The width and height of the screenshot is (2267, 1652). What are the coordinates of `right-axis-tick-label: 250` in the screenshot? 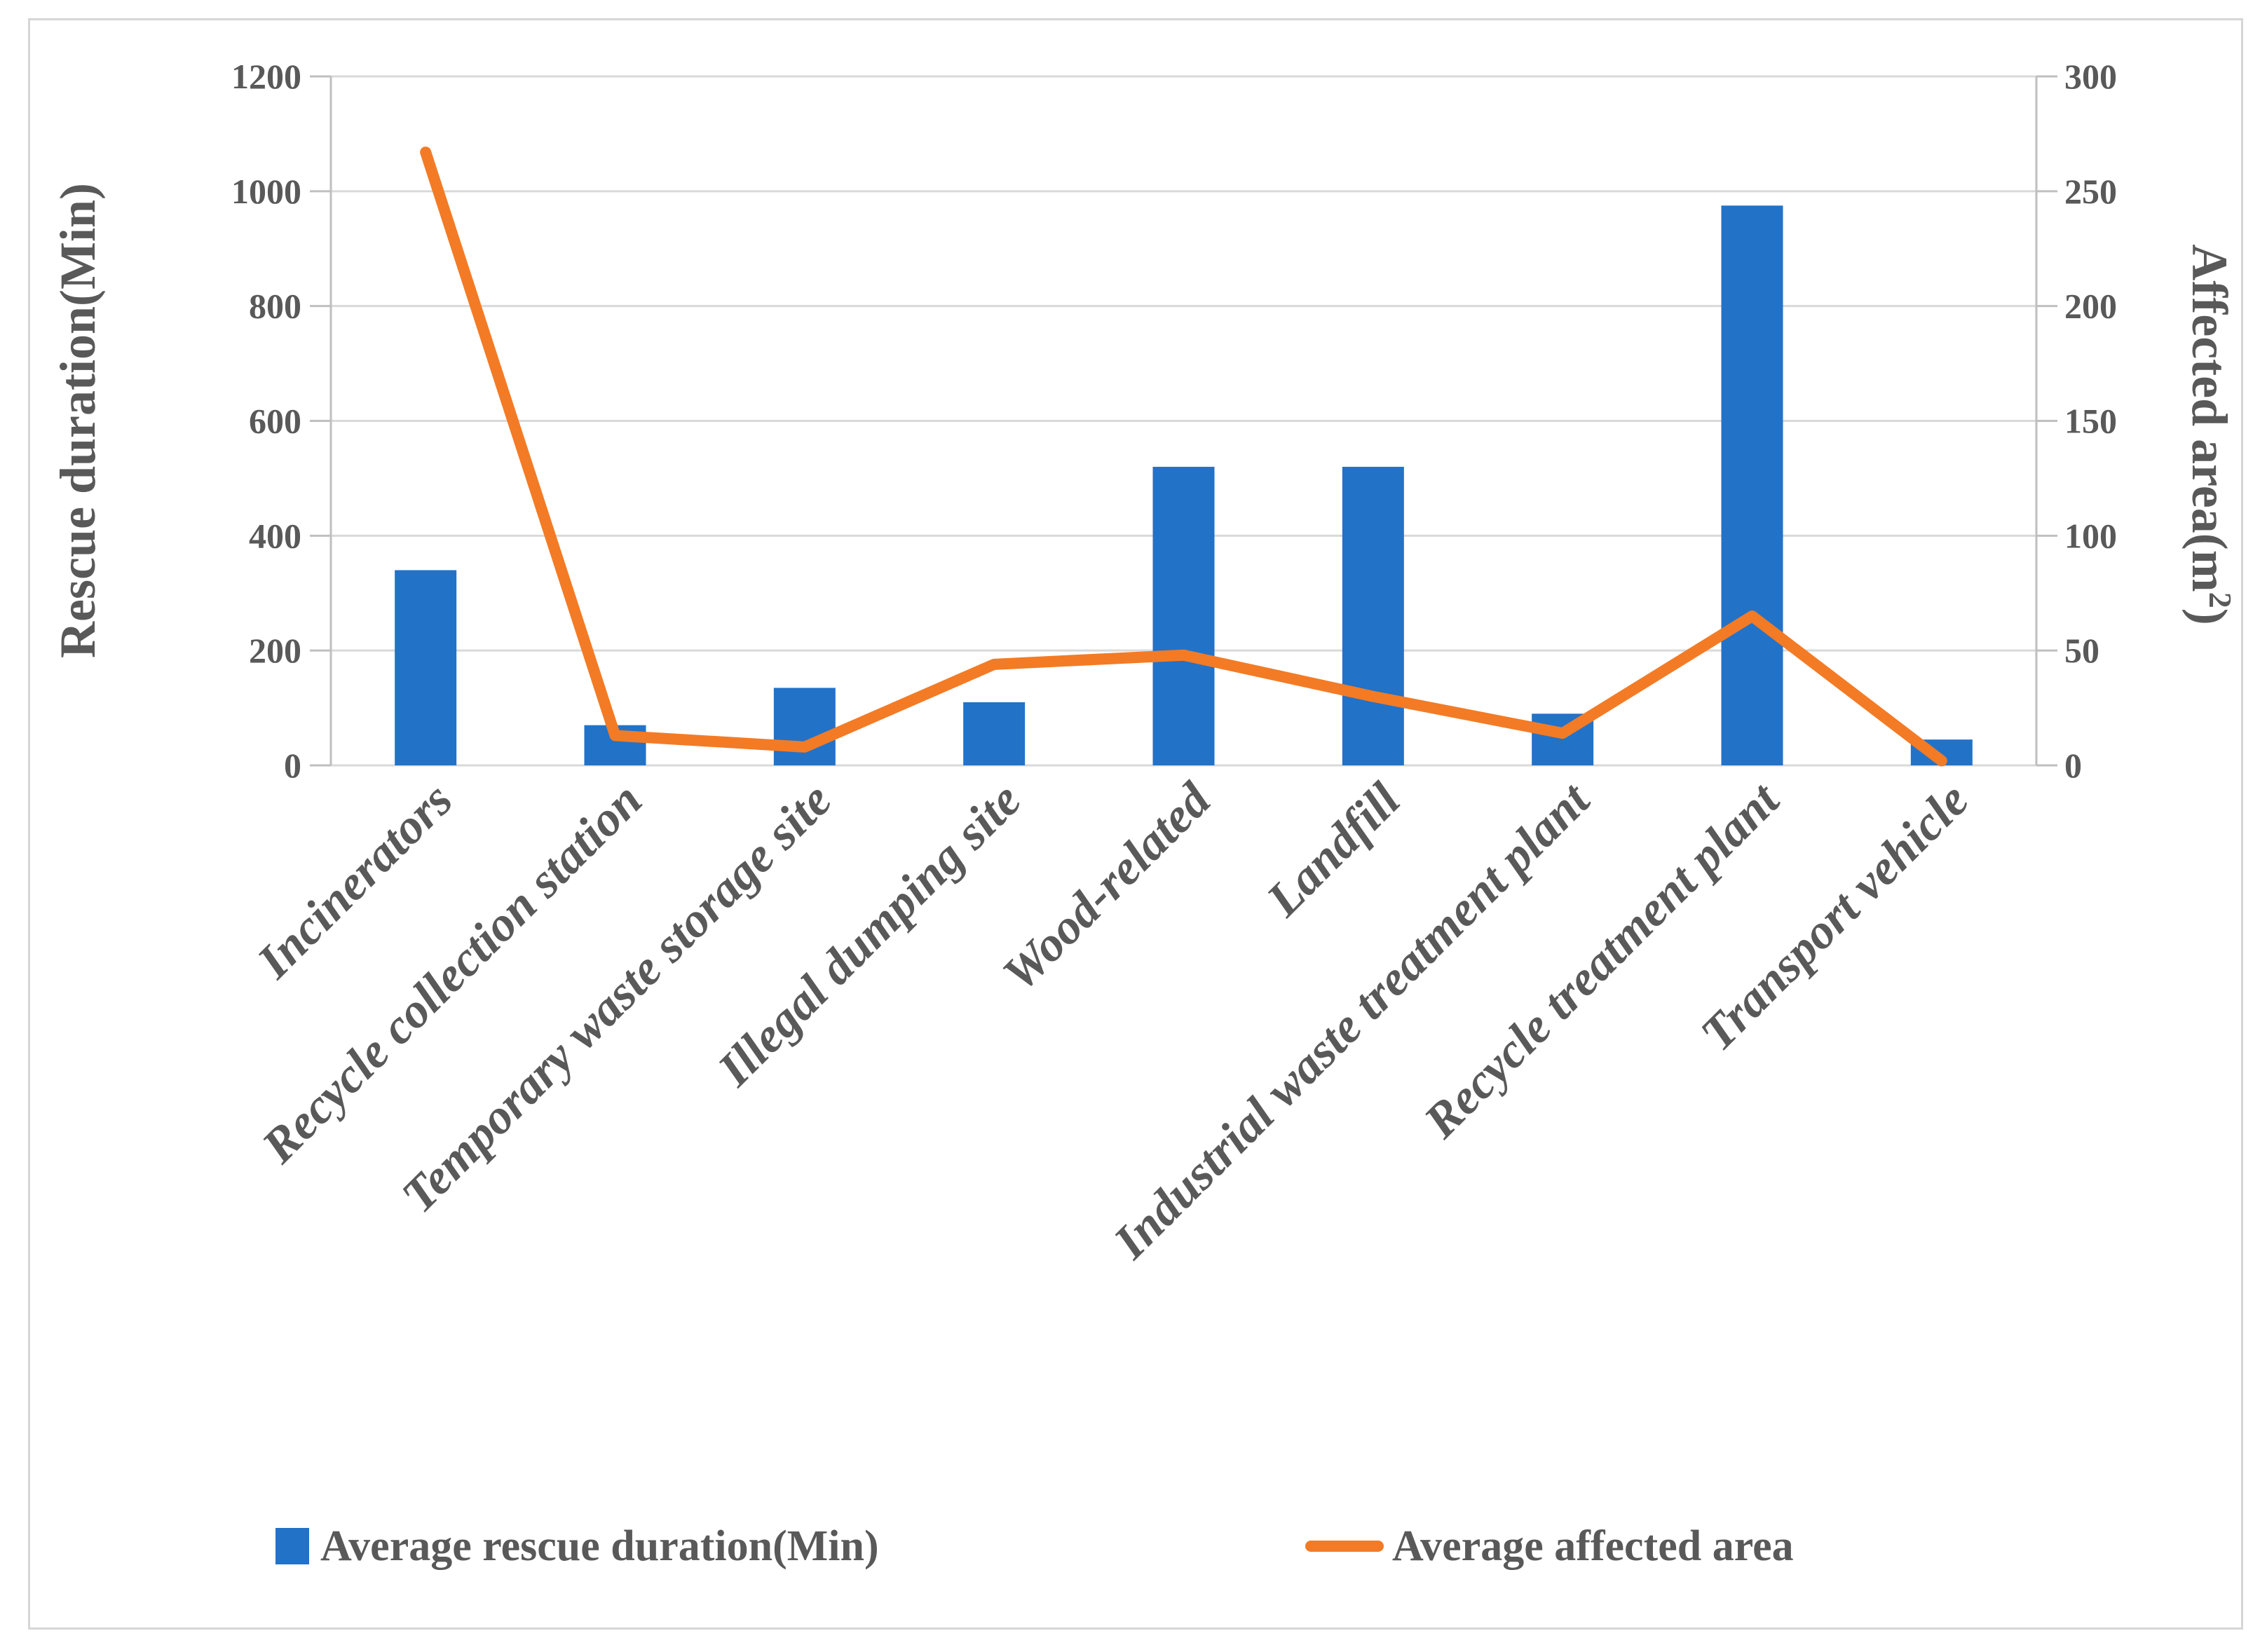 It's located at (2090, 191).